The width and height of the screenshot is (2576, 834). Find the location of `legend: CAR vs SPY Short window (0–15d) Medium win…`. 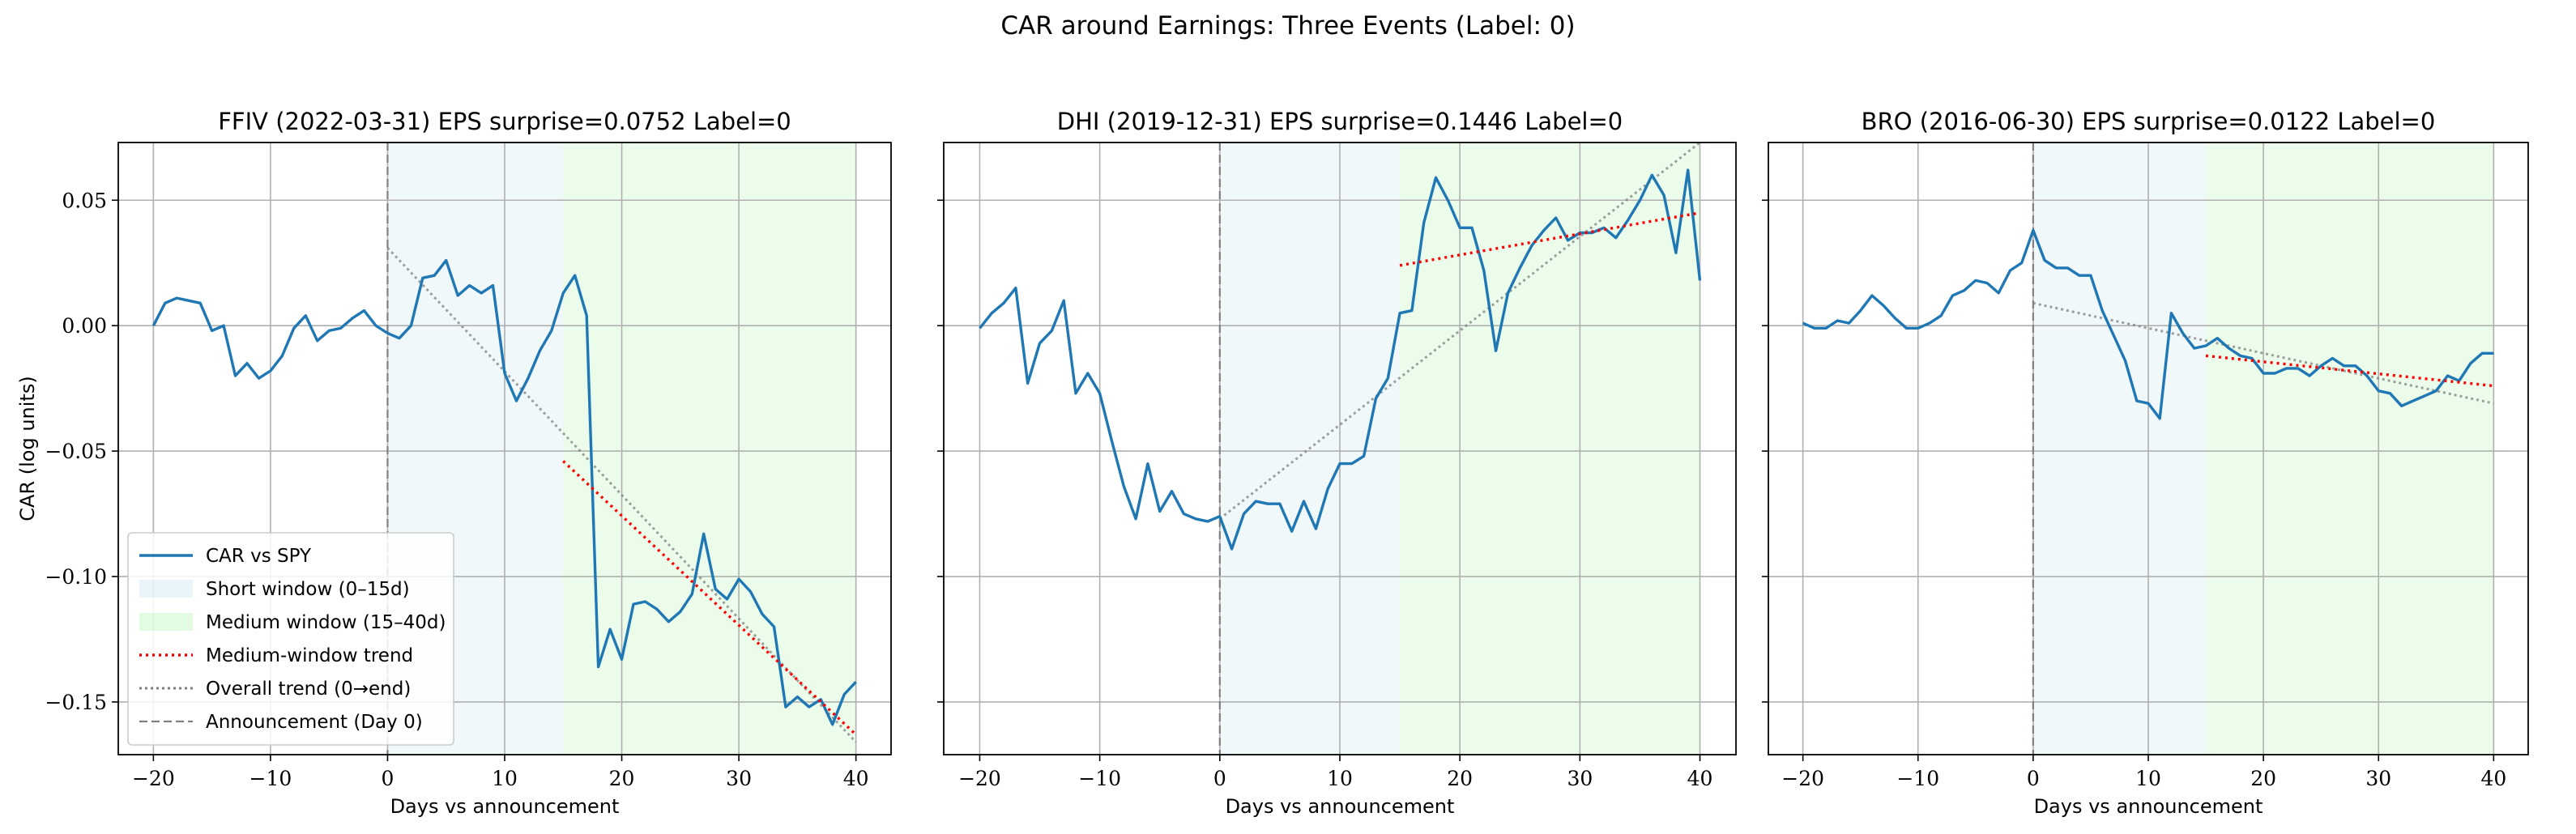

legend: CAR vs SPY Short window (0–15d) Medium win… is located at coordinates (290, 639).